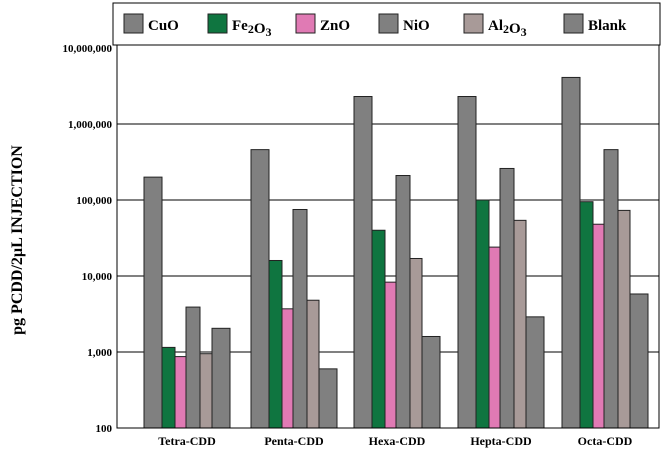 This screenshot has height=450, width=662. What do you see at coordinates (99, 353) in the screenshot?
I see `y-tick-label: 1,000` at bounding box center [99, 353].